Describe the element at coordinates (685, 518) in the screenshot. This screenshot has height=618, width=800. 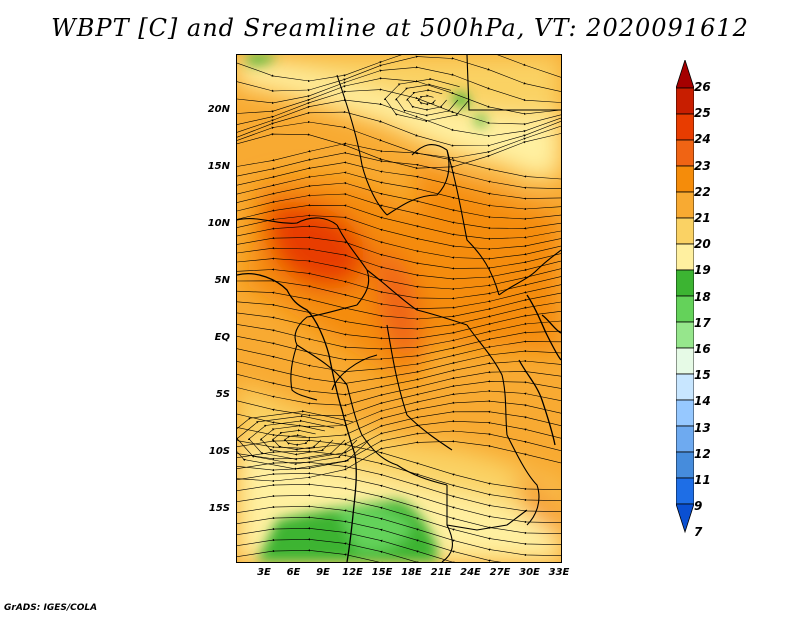
I see `colorbar-min-arrow` at that location.